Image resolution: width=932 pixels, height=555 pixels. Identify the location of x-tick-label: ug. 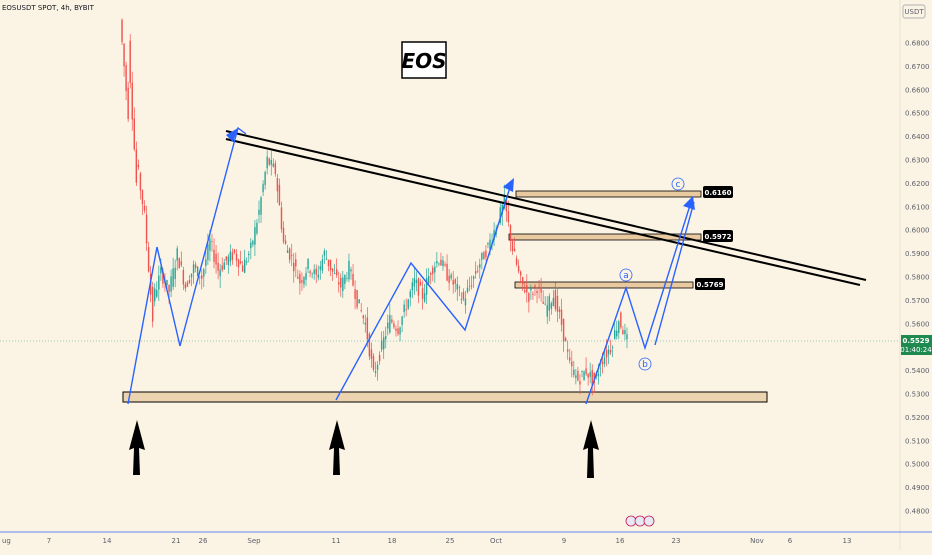
(6, 541).